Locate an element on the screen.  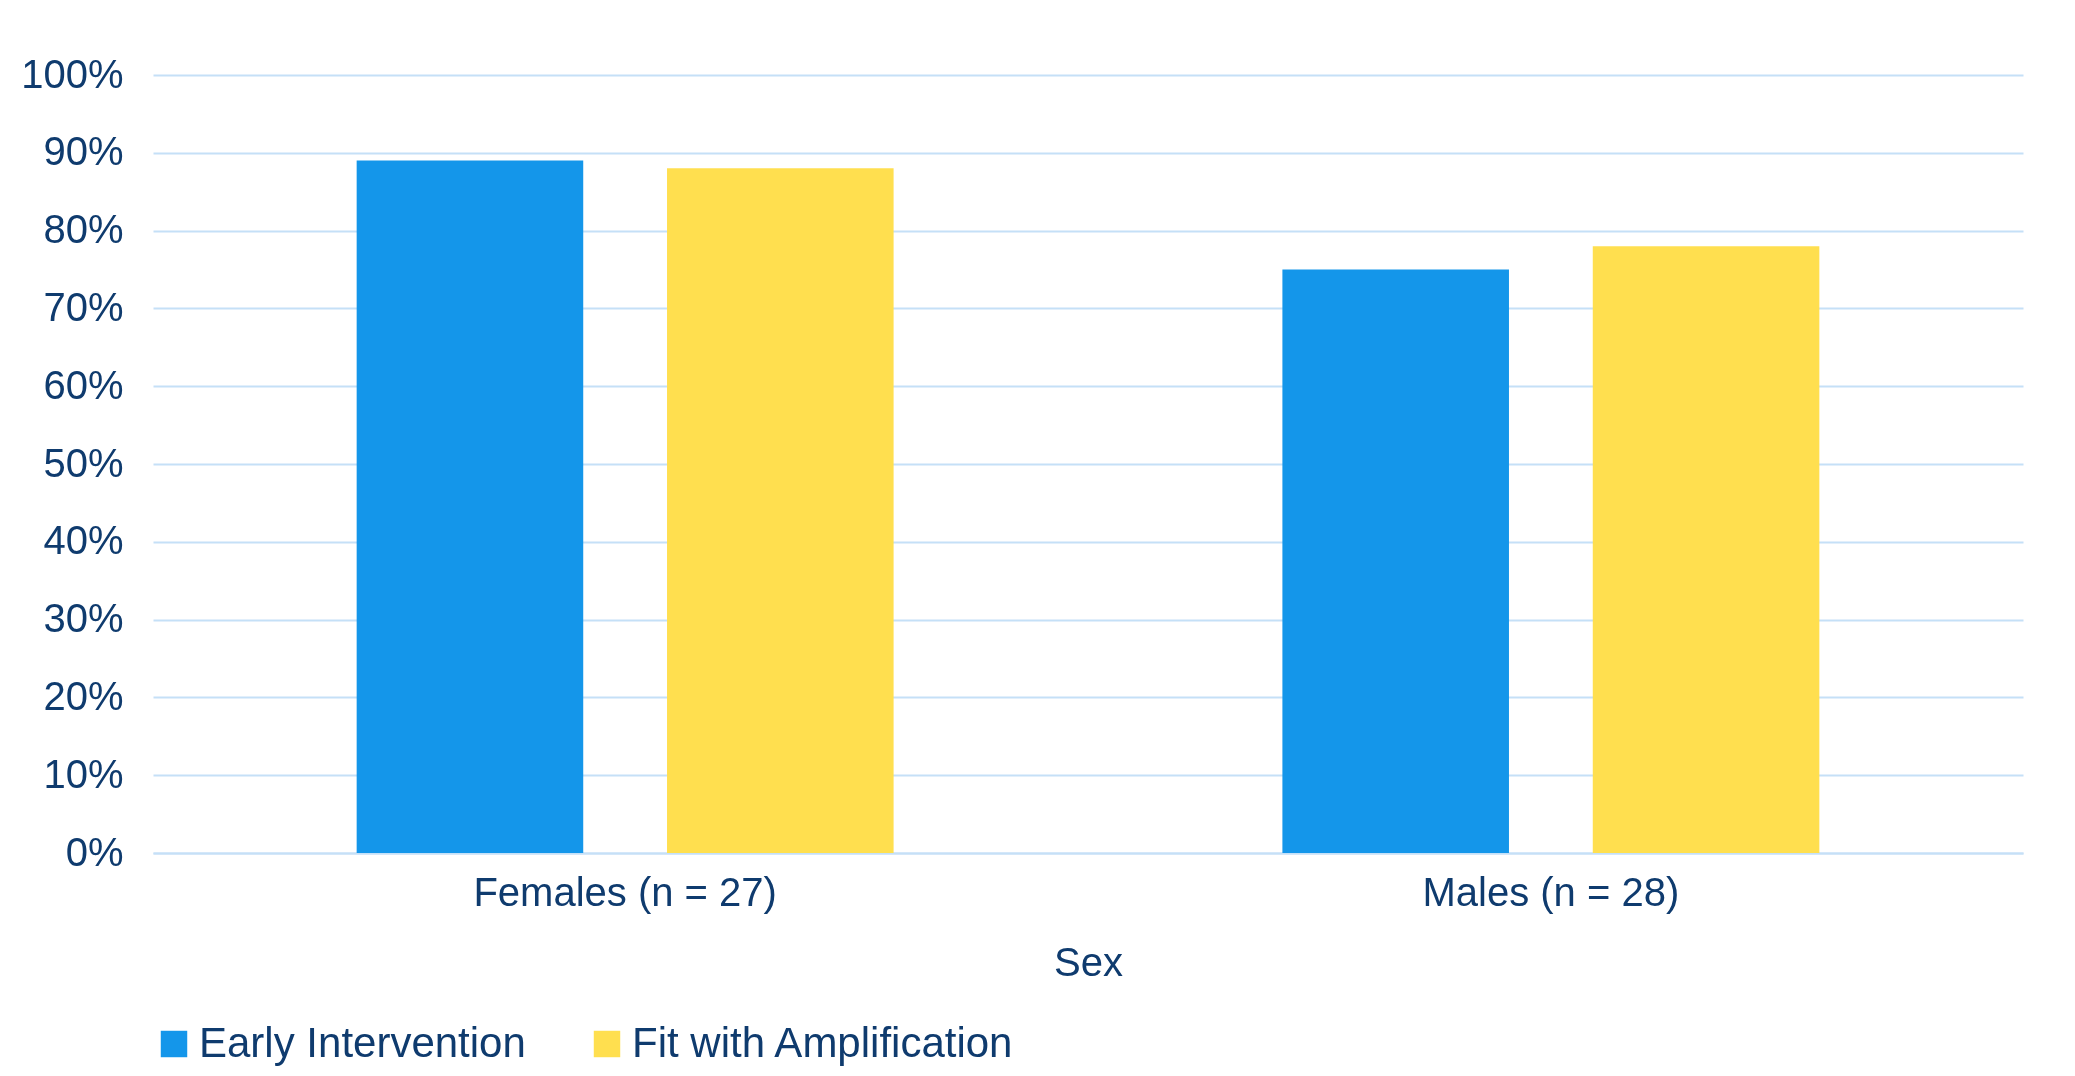
y-tick-label: 10% is located at coordinates (83, 773).